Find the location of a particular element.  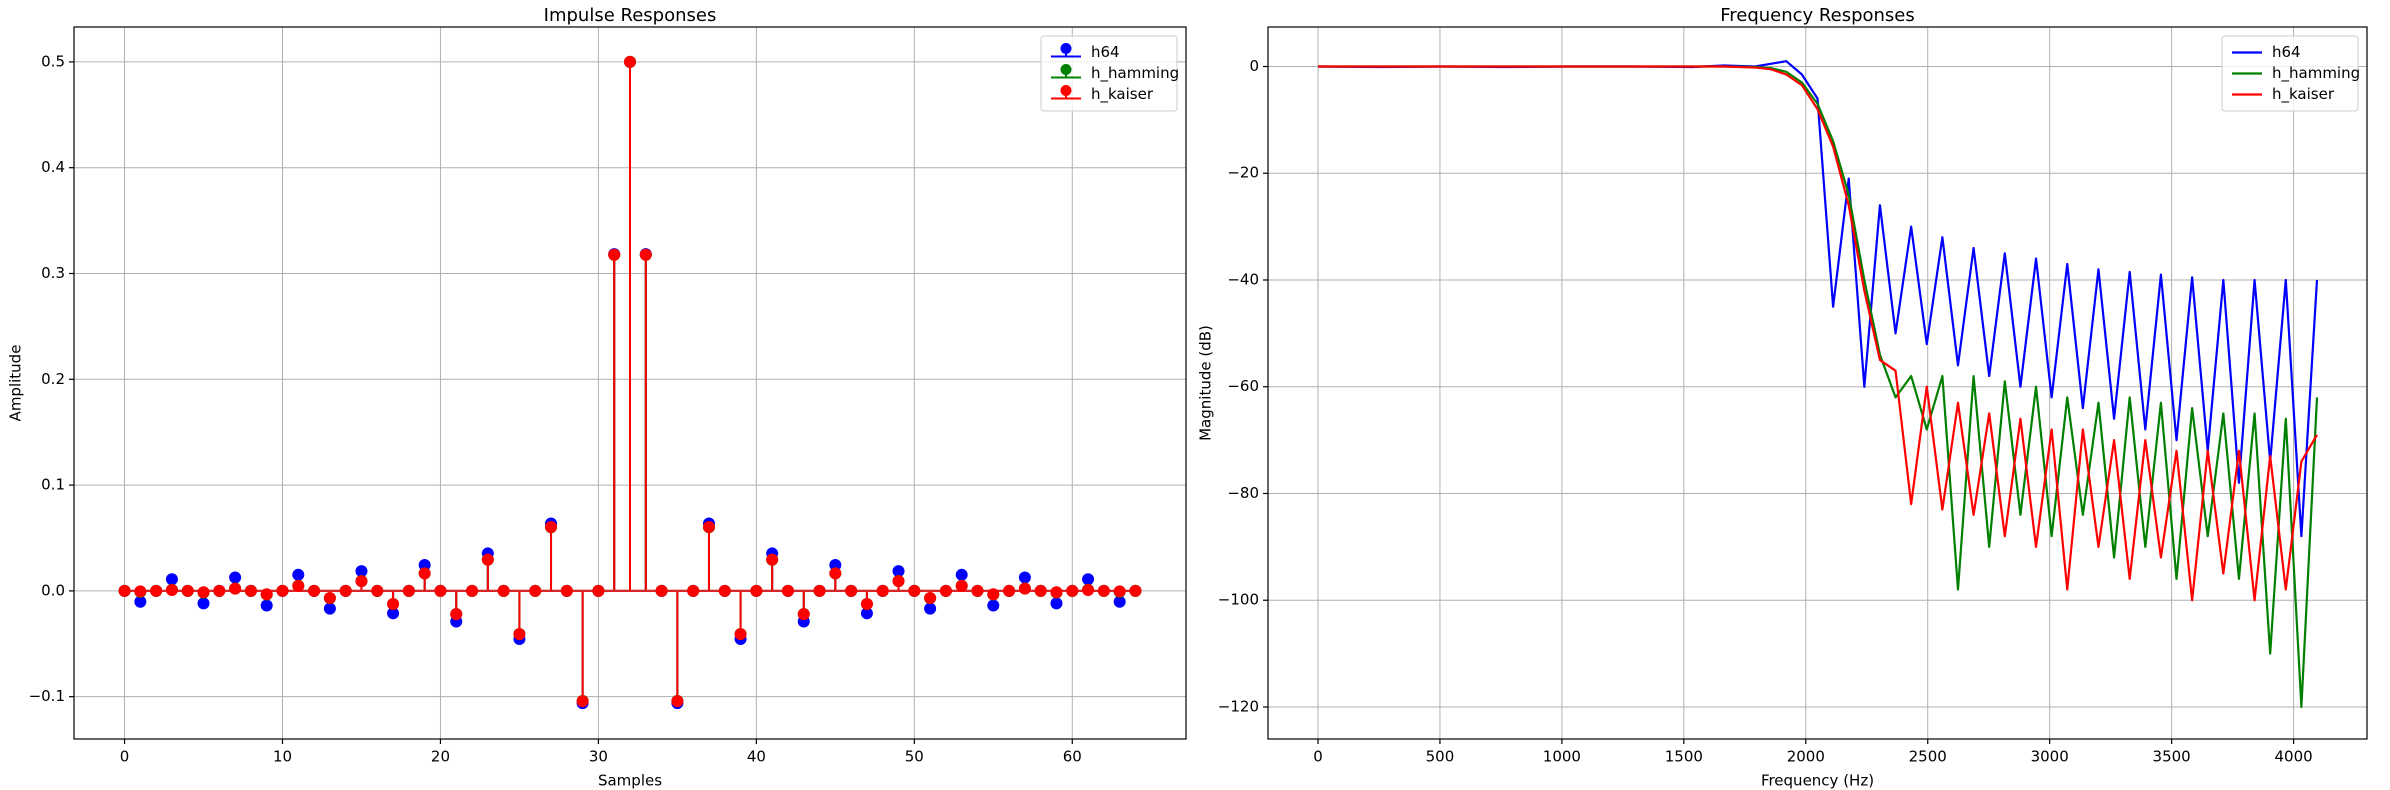

x-tick-label: 60 is located at coordinates (1072, 757).